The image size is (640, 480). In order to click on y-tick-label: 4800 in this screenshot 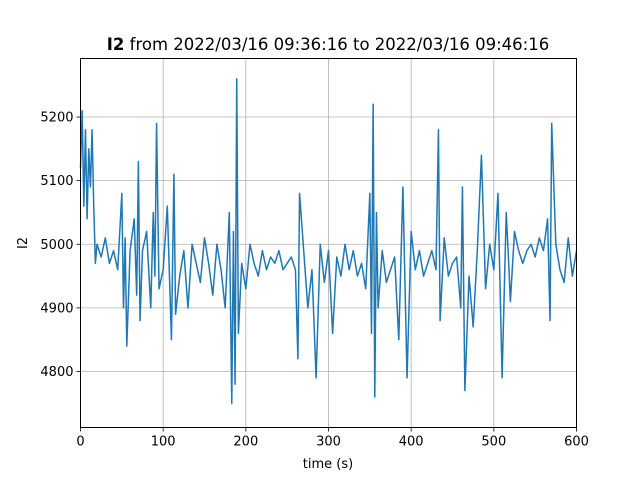, I will do `click(56, 372)`.